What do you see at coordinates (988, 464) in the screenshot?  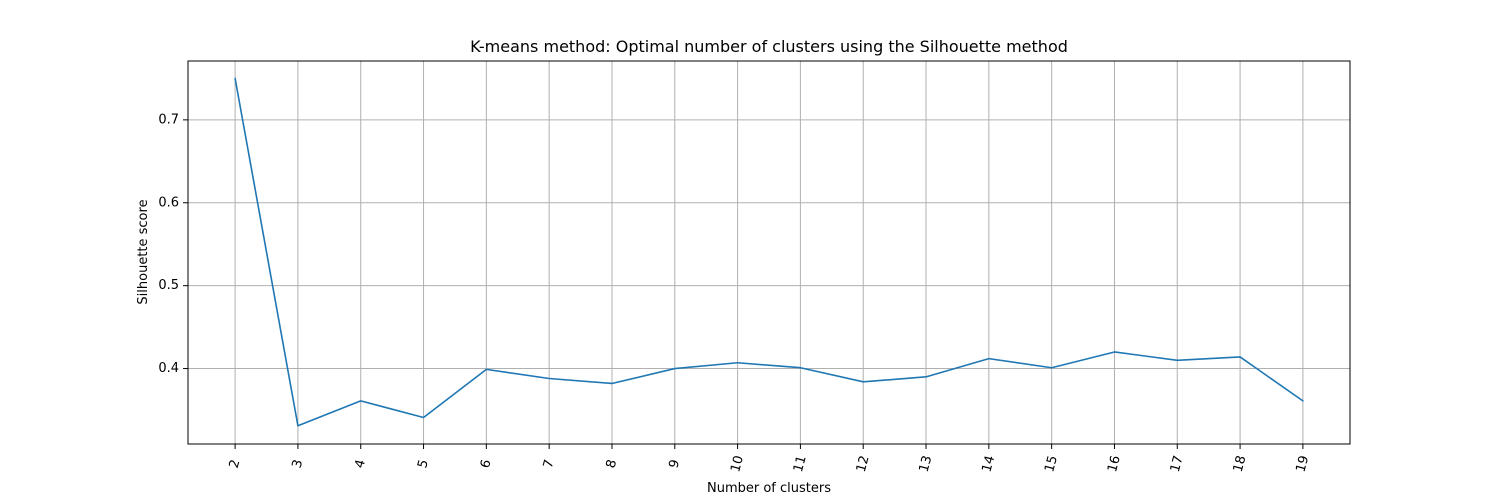 I see `x-tick-label: 14` at bounding box center [988, 464].